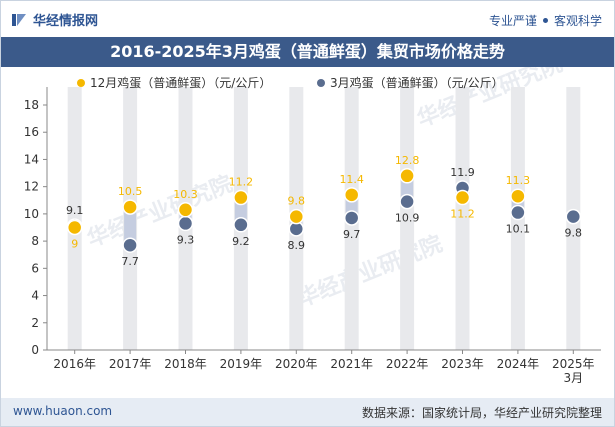 Image resolution: width=615 pixels, height=427 pixels. What do you see at coordinates (31, 132) in the screenshot?
I see `y-tick-label: 16` at bounding box center [31, 132].